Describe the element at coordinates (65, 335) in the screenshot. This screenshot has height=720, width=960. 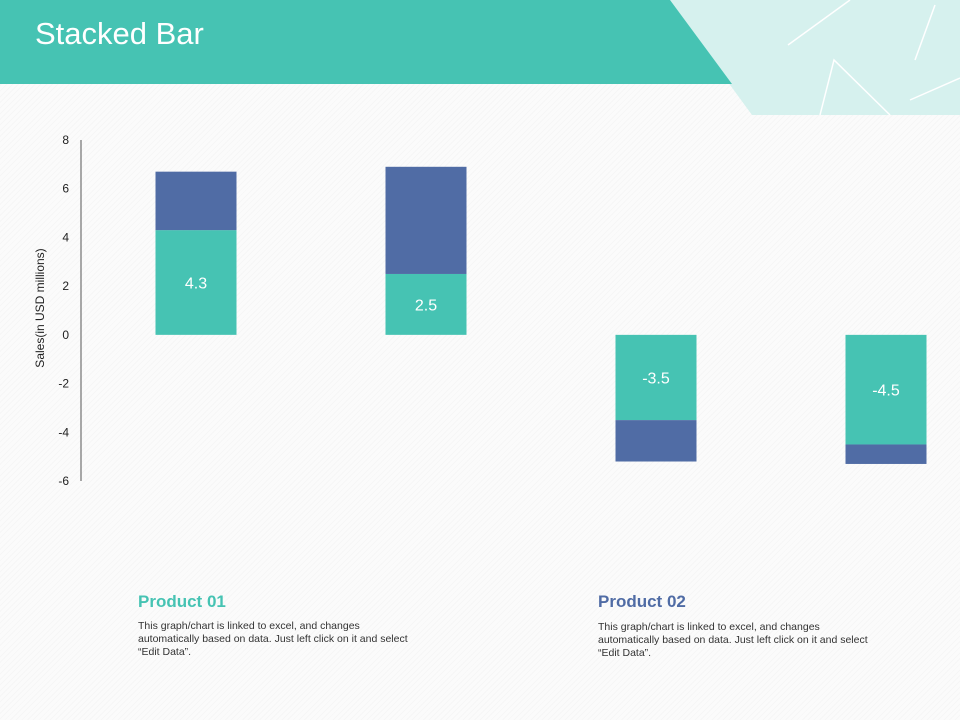
I see `y-tick-label: 0` at that location.